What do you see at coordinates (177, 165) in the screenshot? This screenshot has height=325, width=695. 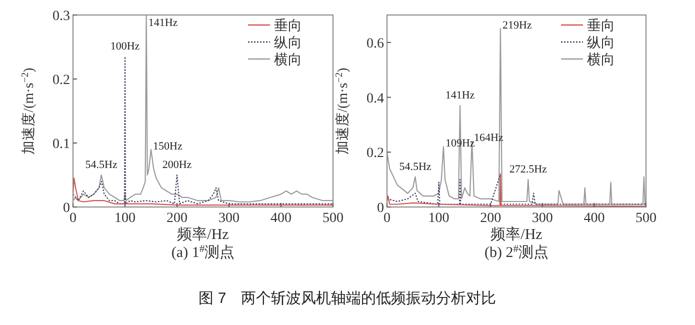 I see `annotation: 200Hz` at bounding box center [177, 165].